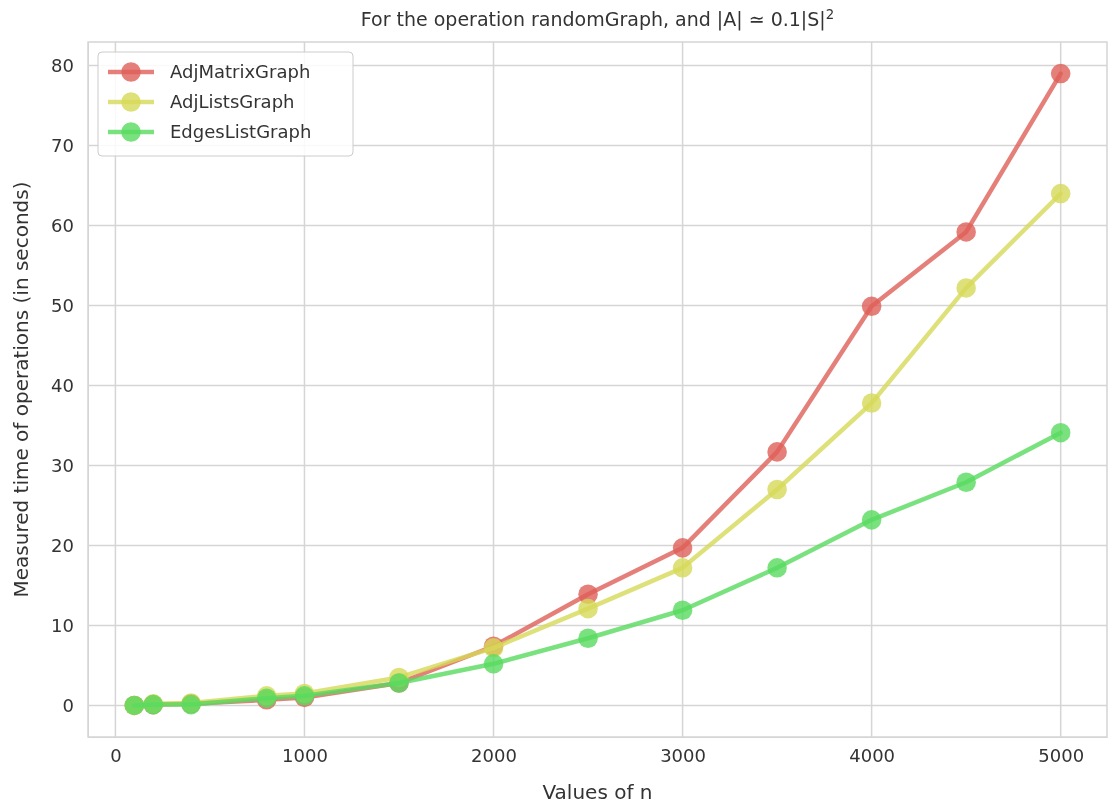 Image resolution: width=1113 pixels, height=809 pixels. What do you see at coordinates (62, 465) in the screenshot?
I see `y-tick-label: 30` at bounding box center [62, 465].